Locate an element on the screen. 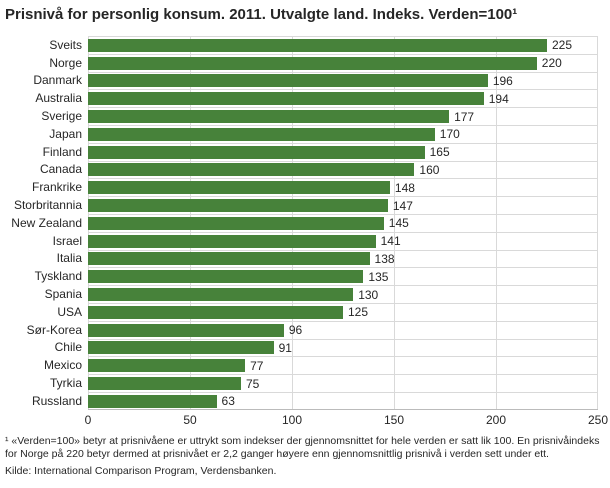 The height and width of the screenshot is (488, 610). category-label: Tyrkia is located at coordinates (65, 383).